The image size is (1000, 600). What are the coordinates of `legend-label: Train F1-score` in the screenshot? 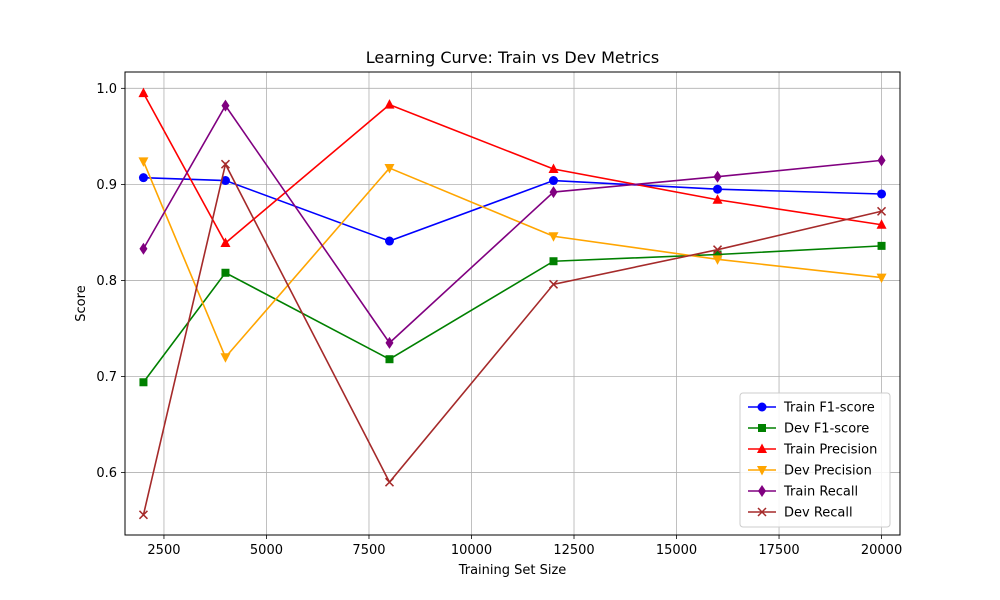 It's located at (829, 408).